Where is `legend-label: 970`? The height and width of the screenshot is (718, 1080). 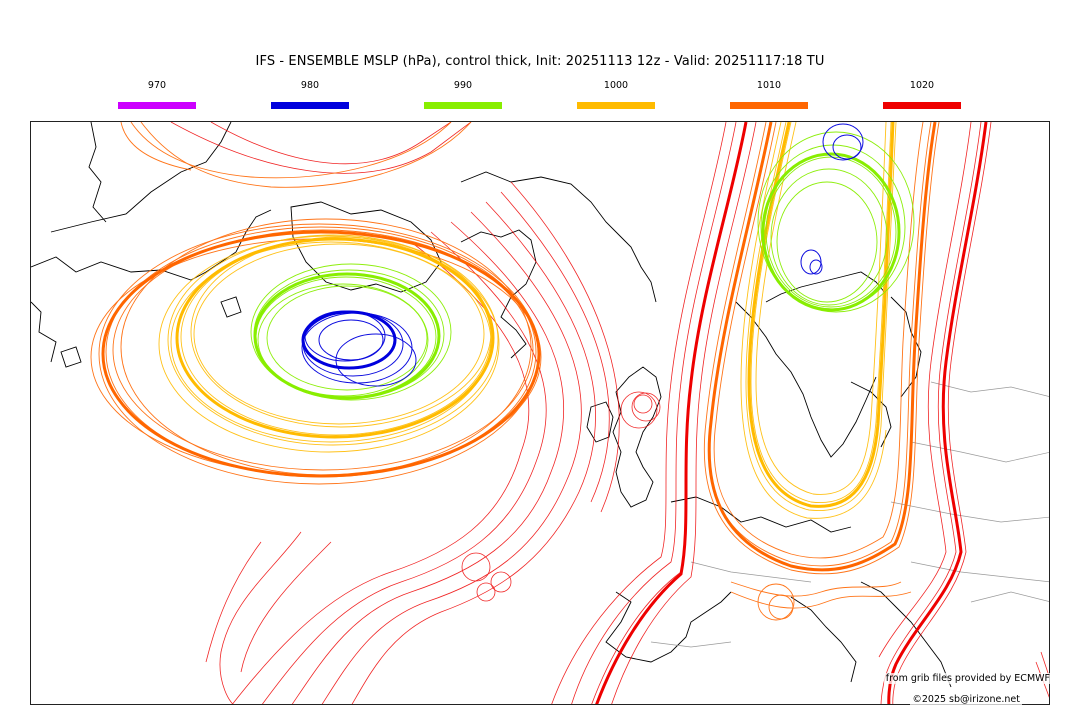
legend-label: 970 is located at coordinates (157, 85).